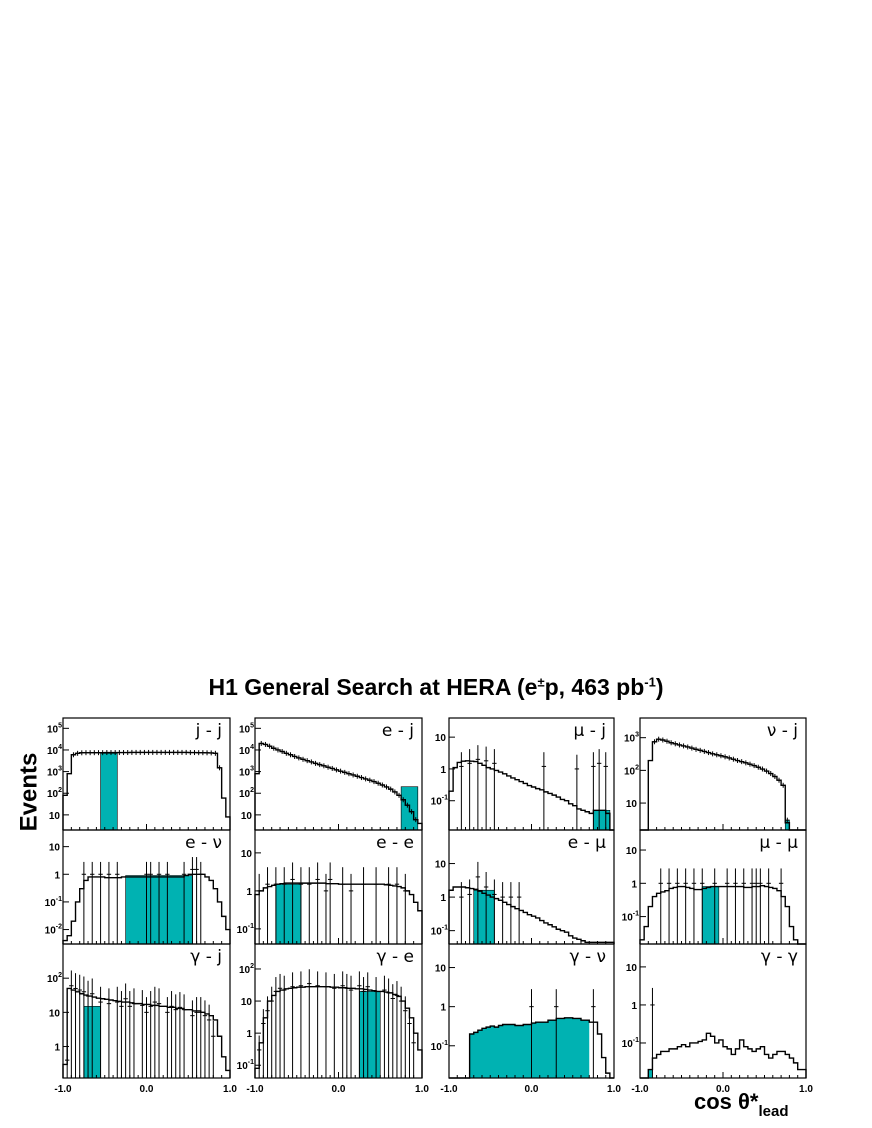 Image resolution: width=872 pixels, height=1128 pixels. Describe the element at coordinates (782, 731) in the screenshot. I see `channel-label: ν - j` at that location.